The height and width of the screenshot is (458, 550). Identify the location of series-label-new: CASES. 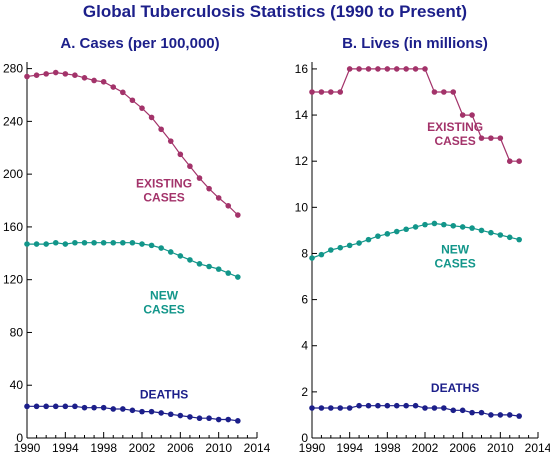
(163, 309).